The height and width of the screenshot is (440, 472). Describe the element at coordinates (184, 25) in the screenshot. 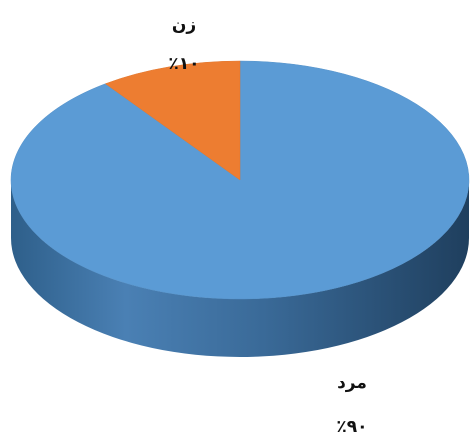

I see `slice-label-women: زن` at that location.